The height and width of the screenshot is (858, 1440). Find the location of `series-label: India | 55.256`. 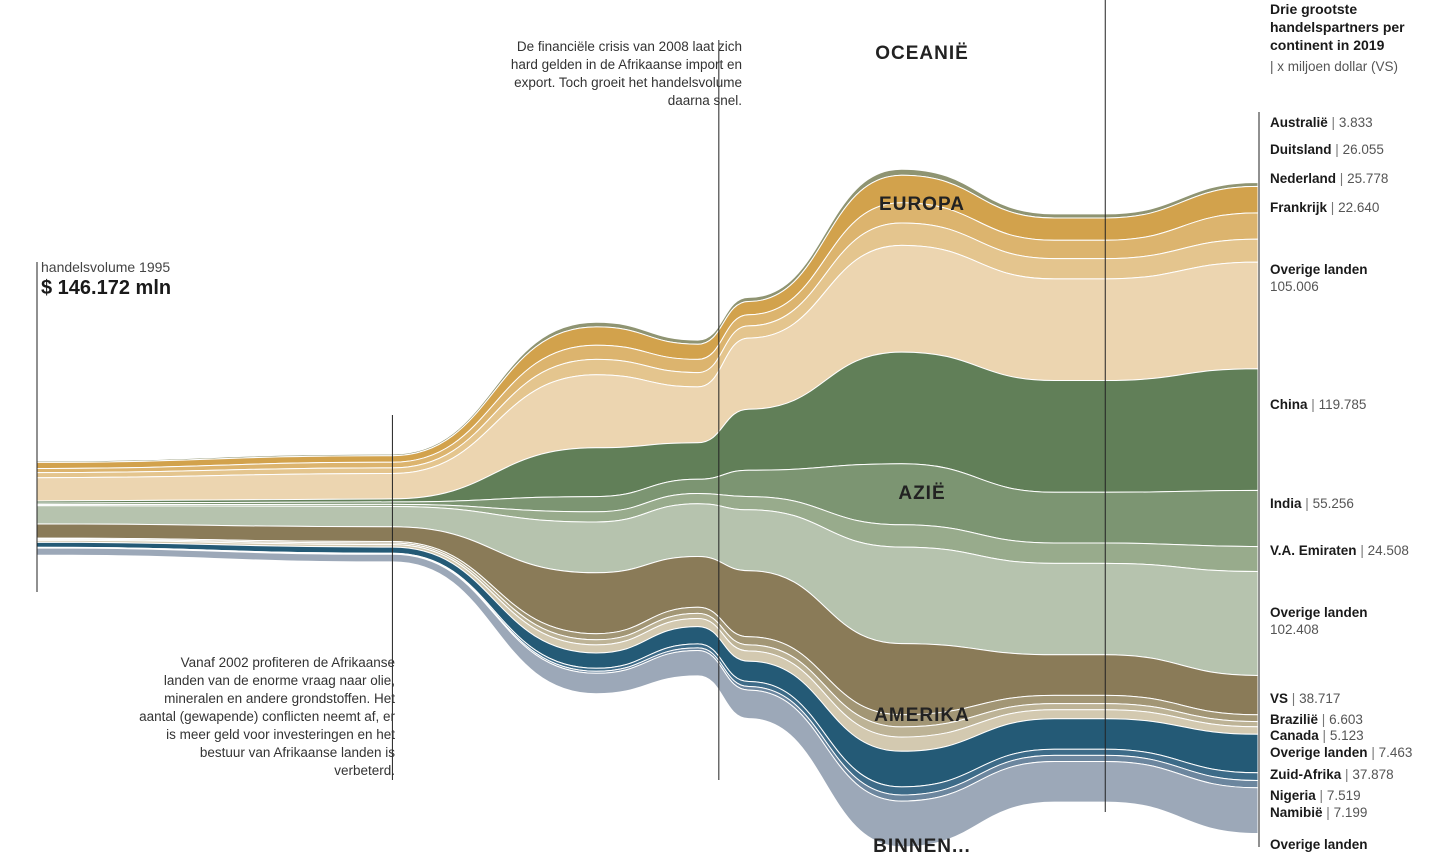

series-label: India | 55.256 is located at coordinates (1312, 503).